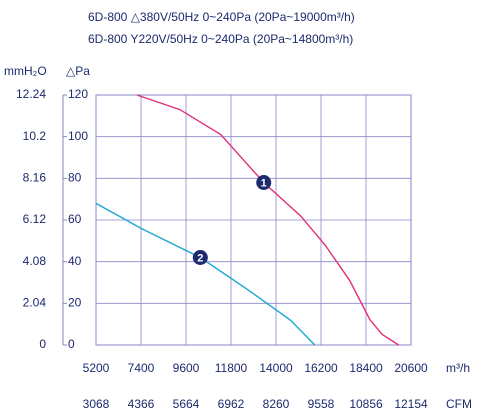 The image size is (487, 420). I want to click on y-tick-label: 0, so click(71, 344).